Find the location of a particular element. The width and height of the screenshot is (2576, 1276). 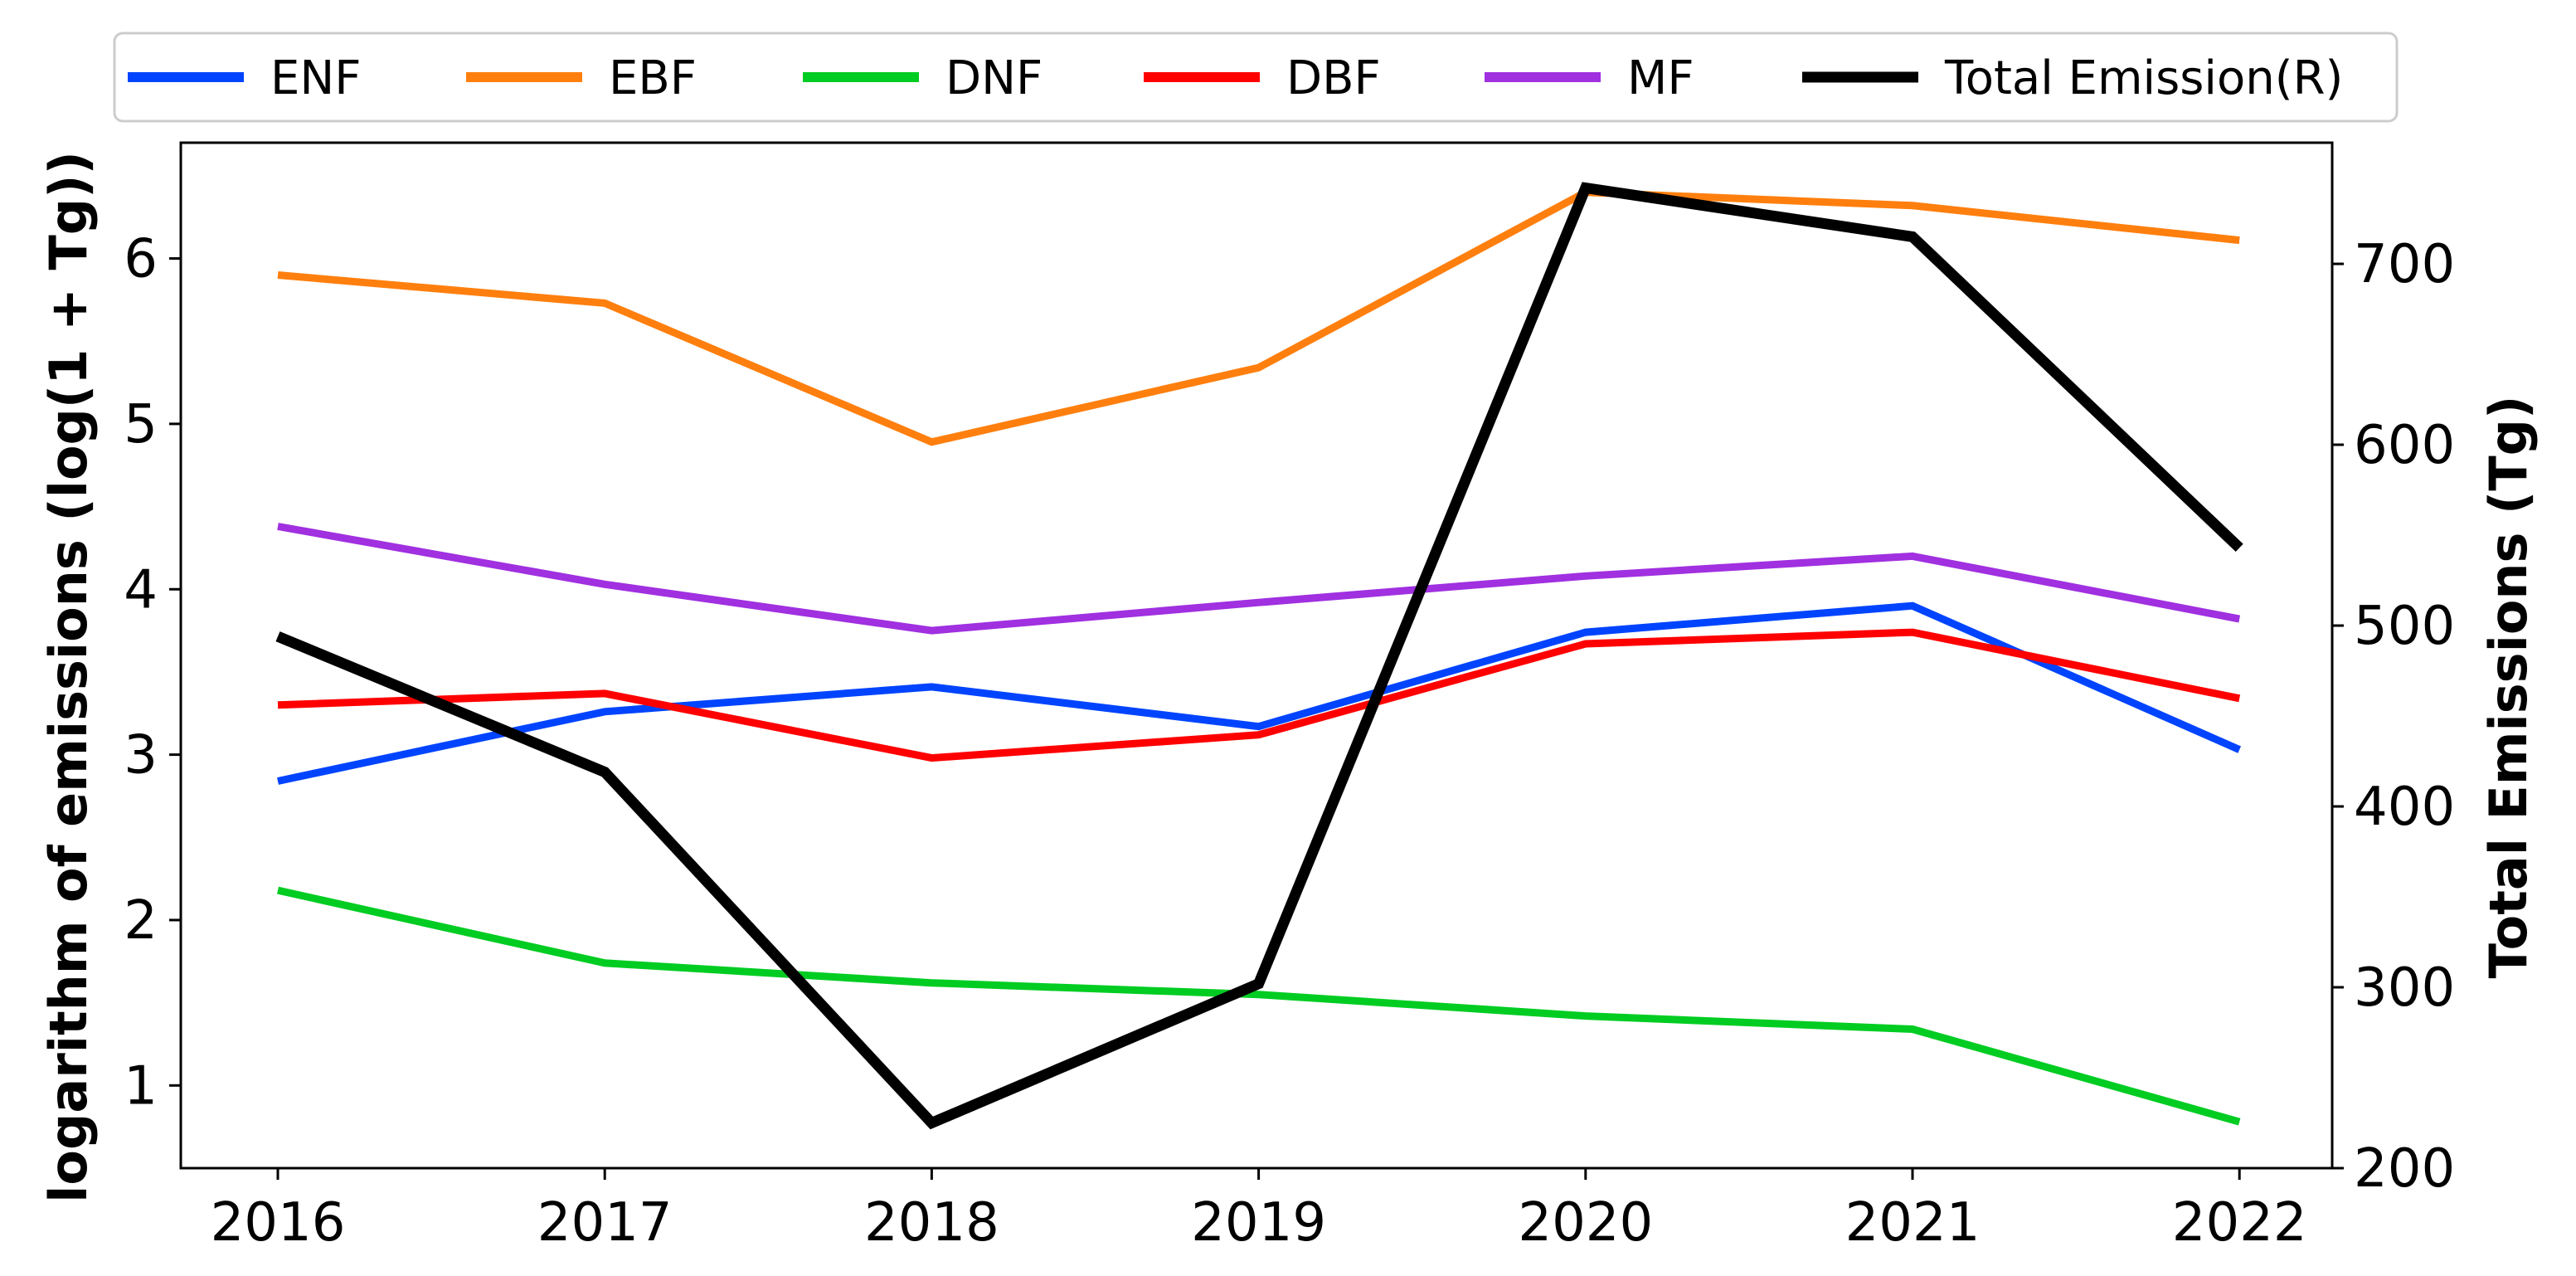

series-line-dbf is located at coordinates (1259, 695).